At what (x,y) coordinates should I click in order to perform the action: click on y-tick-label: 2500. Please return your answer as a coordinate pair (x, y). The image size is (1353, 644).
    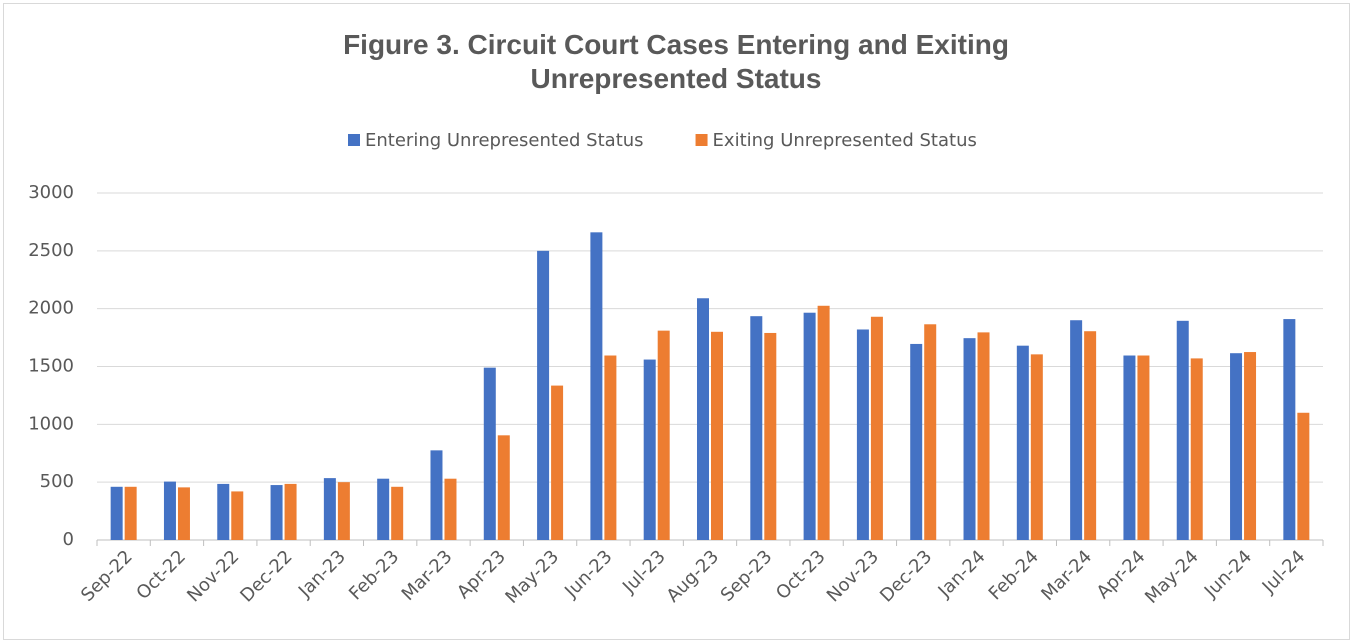
    Looking at the image, I should click on (51, 250).